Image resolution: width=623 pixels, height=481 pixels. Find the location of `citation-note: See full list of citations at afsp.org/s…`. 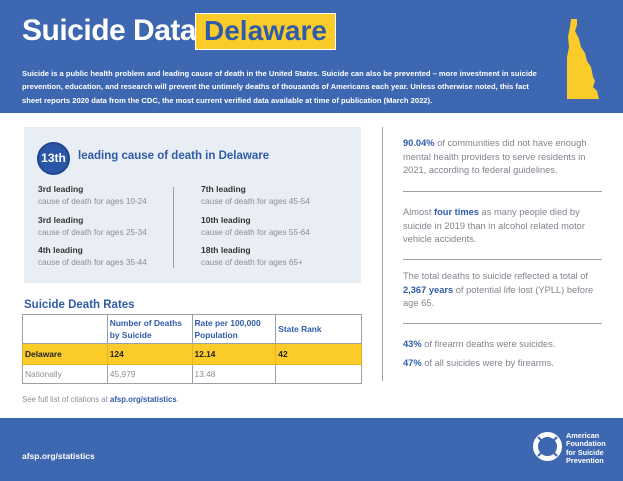

citation-note: See full list of citations at afsp.org/s… is located at coordinates (100, 399).